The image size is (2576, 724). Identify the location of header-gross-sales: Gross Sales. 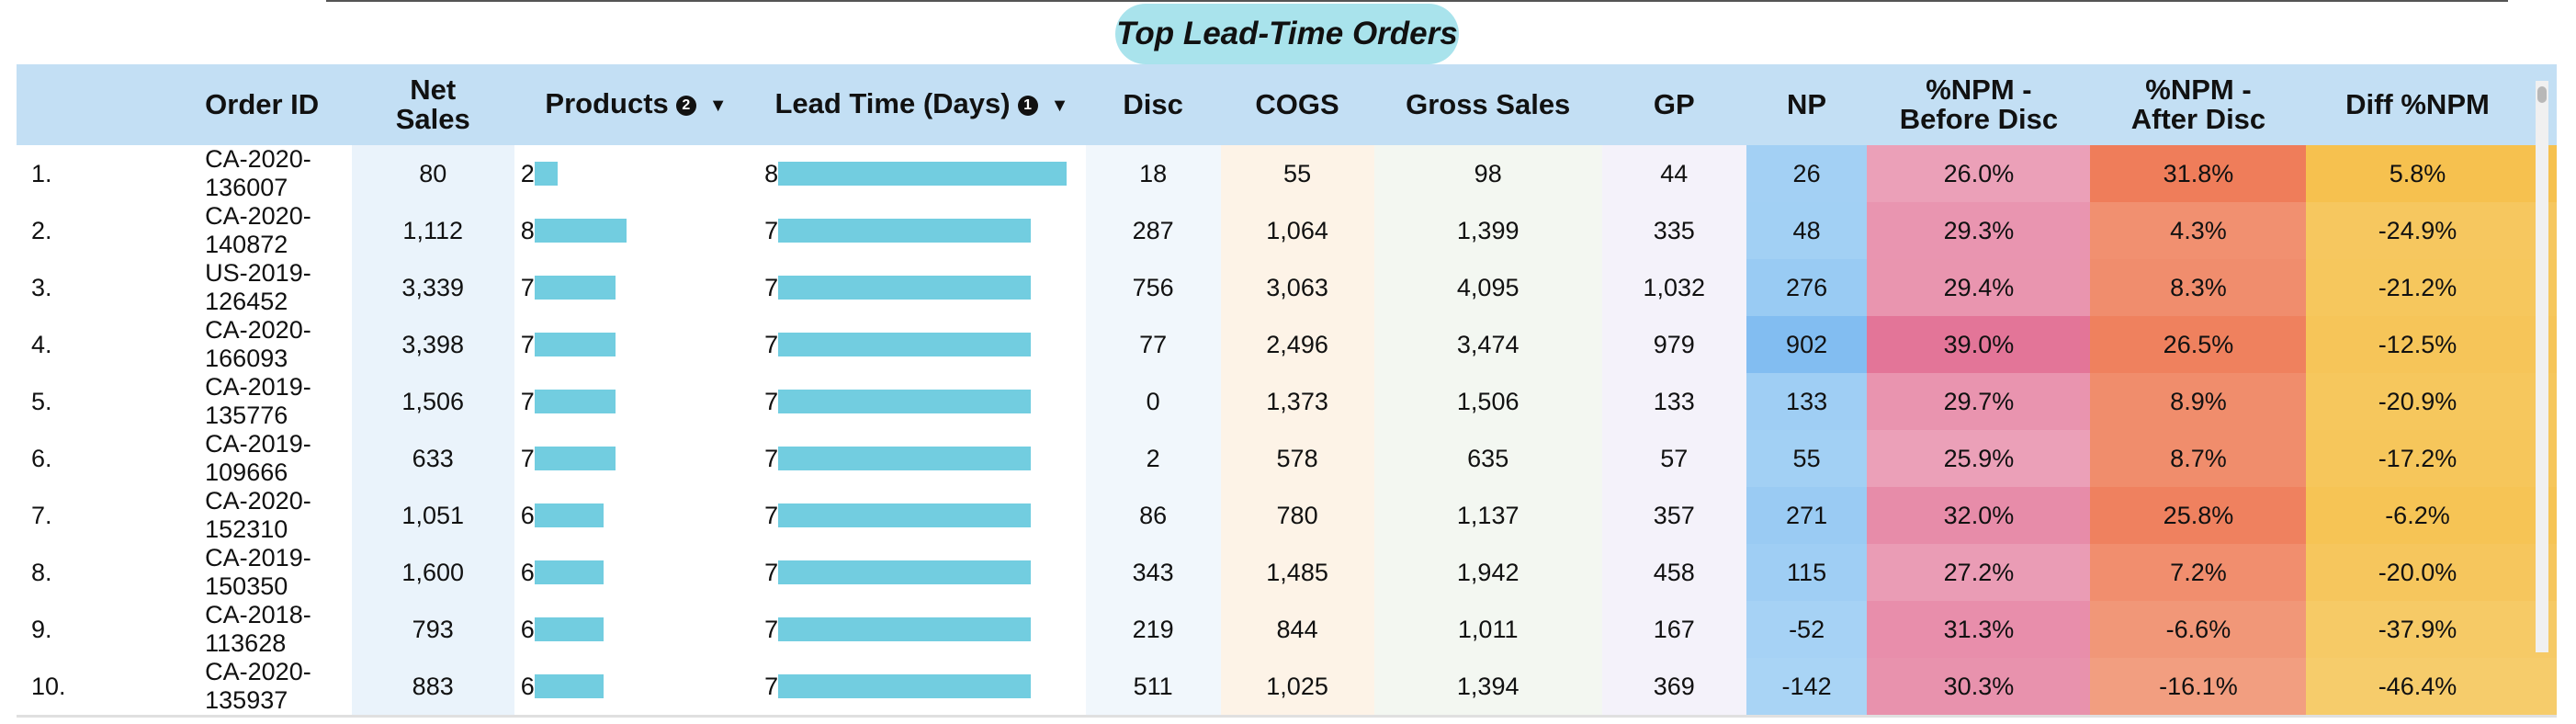
(1488, 104).